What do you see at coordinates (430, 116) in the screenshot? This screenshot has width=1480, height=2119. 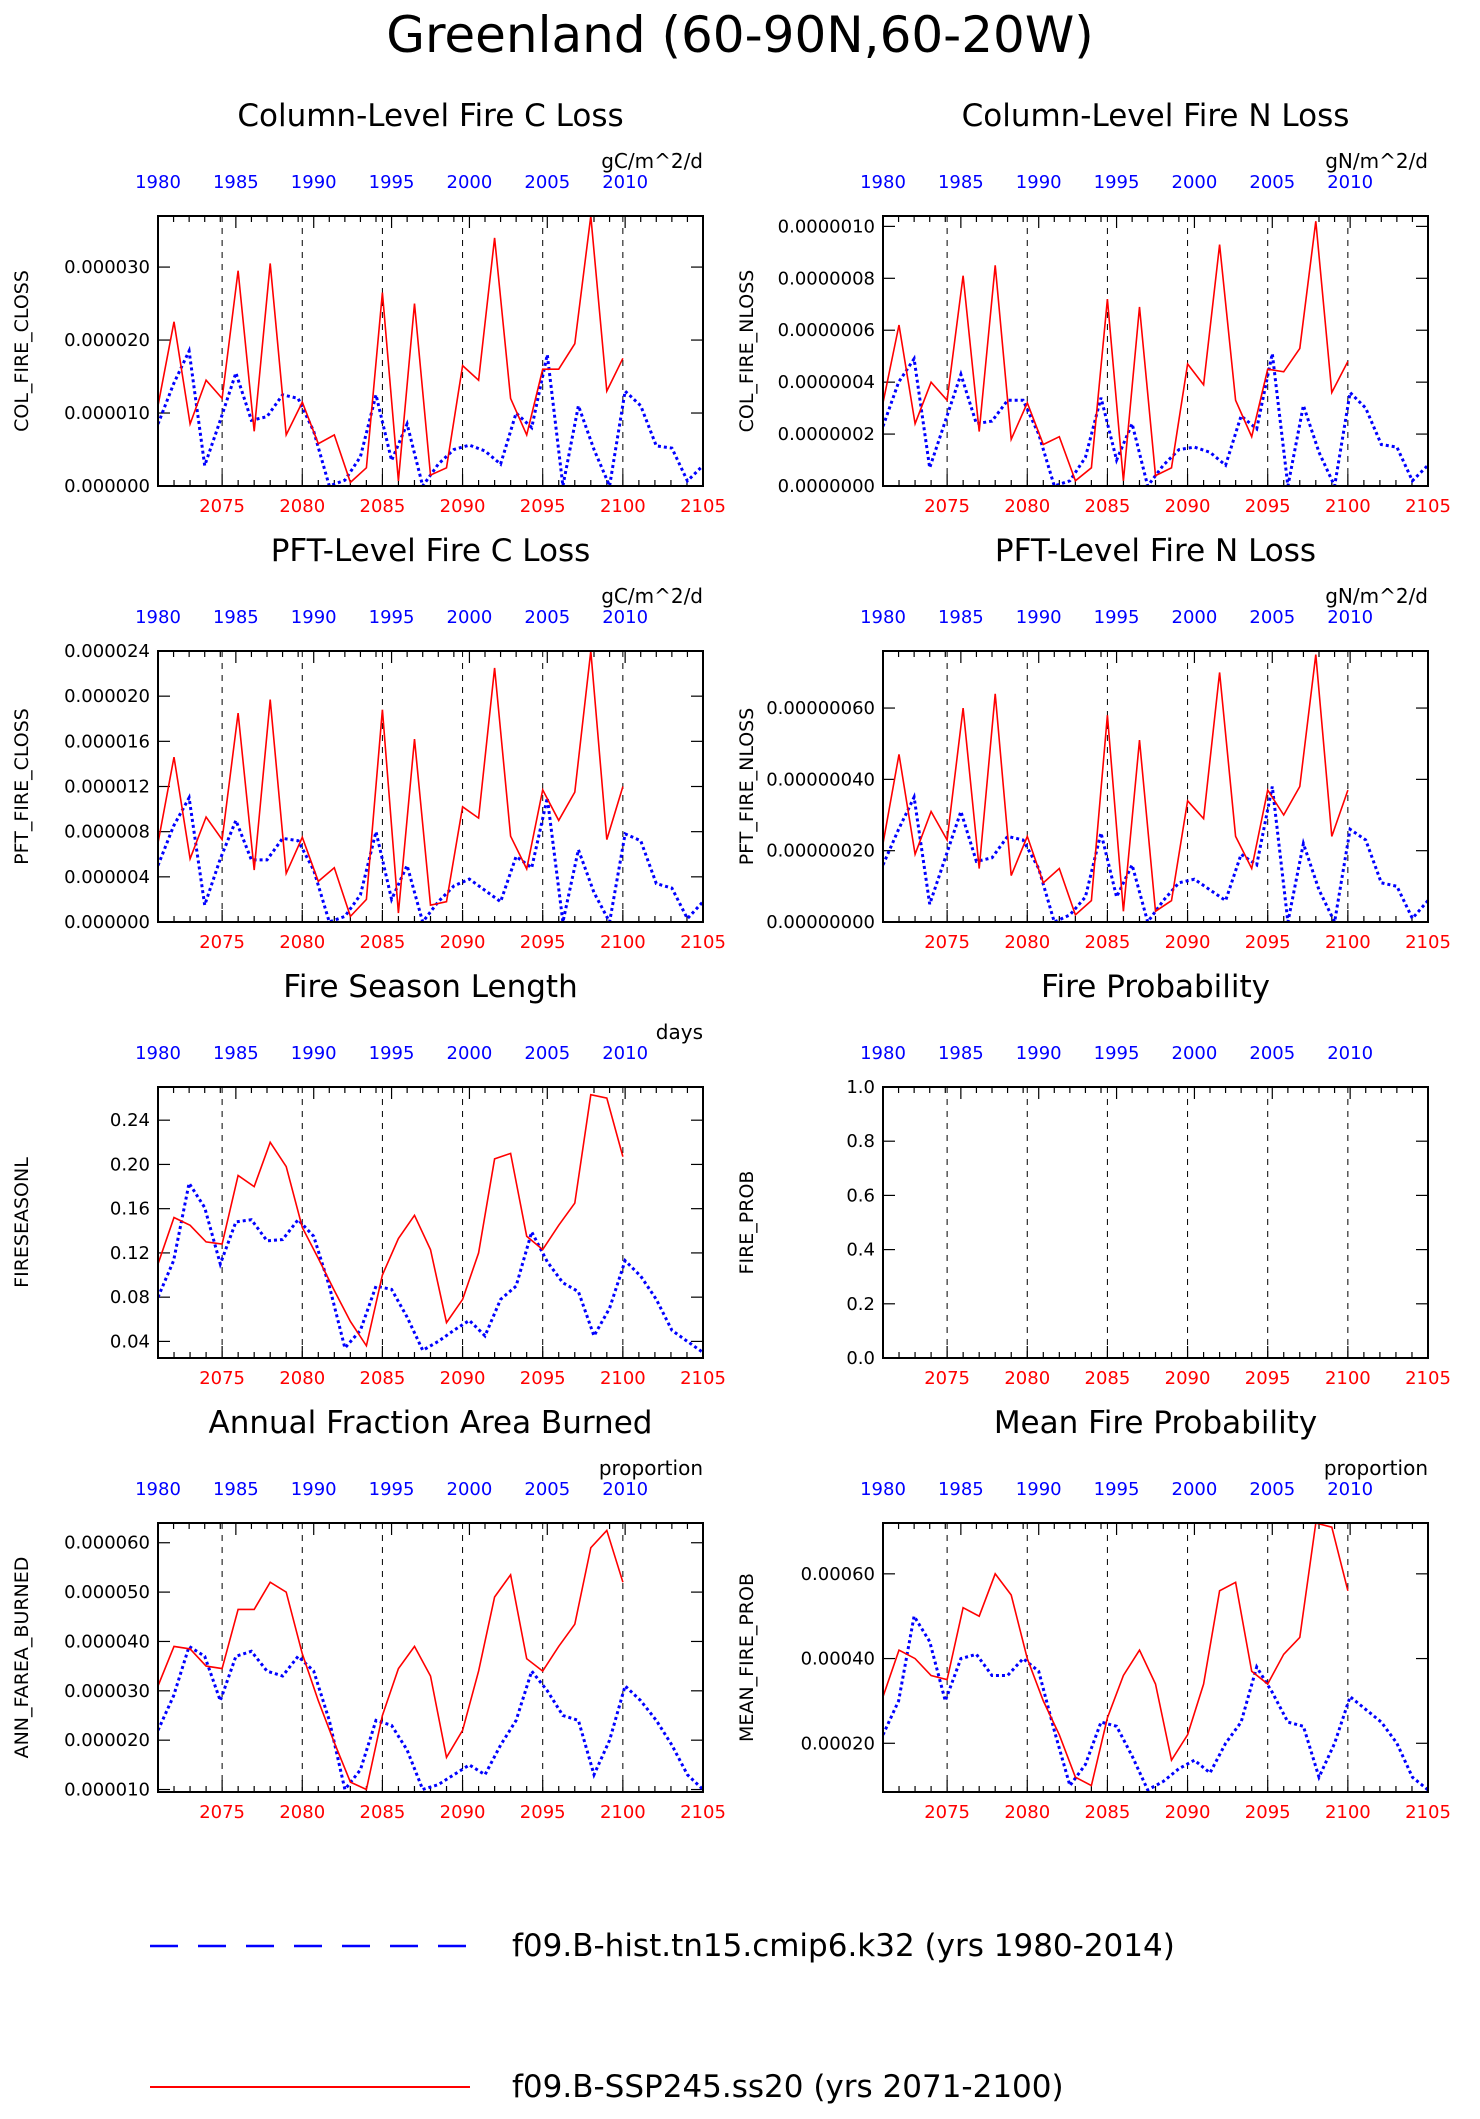 I see `chart-title: Column-Level Fire C Loss` at bounding box center [430, 116].